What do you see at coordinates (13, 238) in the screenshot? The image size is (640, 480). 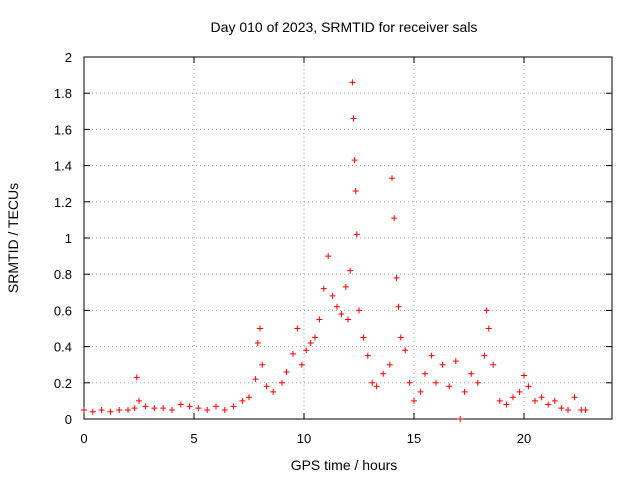 I see `y-axis-label: SRMTID / TECUs` at bounding box center [13, 238].